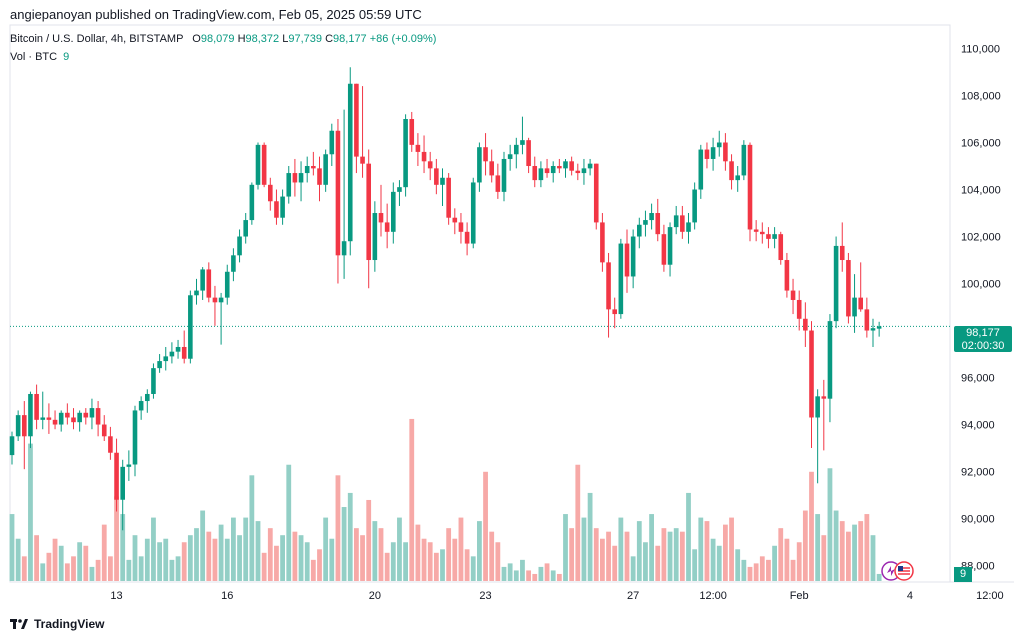 This screenshot has height=641, width=1024. I want to click on close-value: 98,177, so click(350, 39).